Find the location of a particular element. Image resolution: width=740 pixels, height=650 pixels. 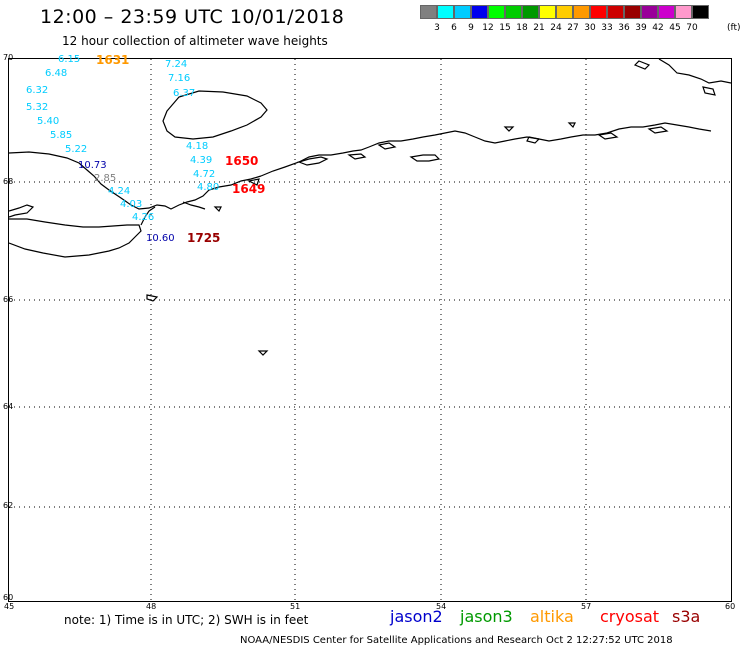

satellite-legend-jason3: jason3 is located at coordinates (486, 616).